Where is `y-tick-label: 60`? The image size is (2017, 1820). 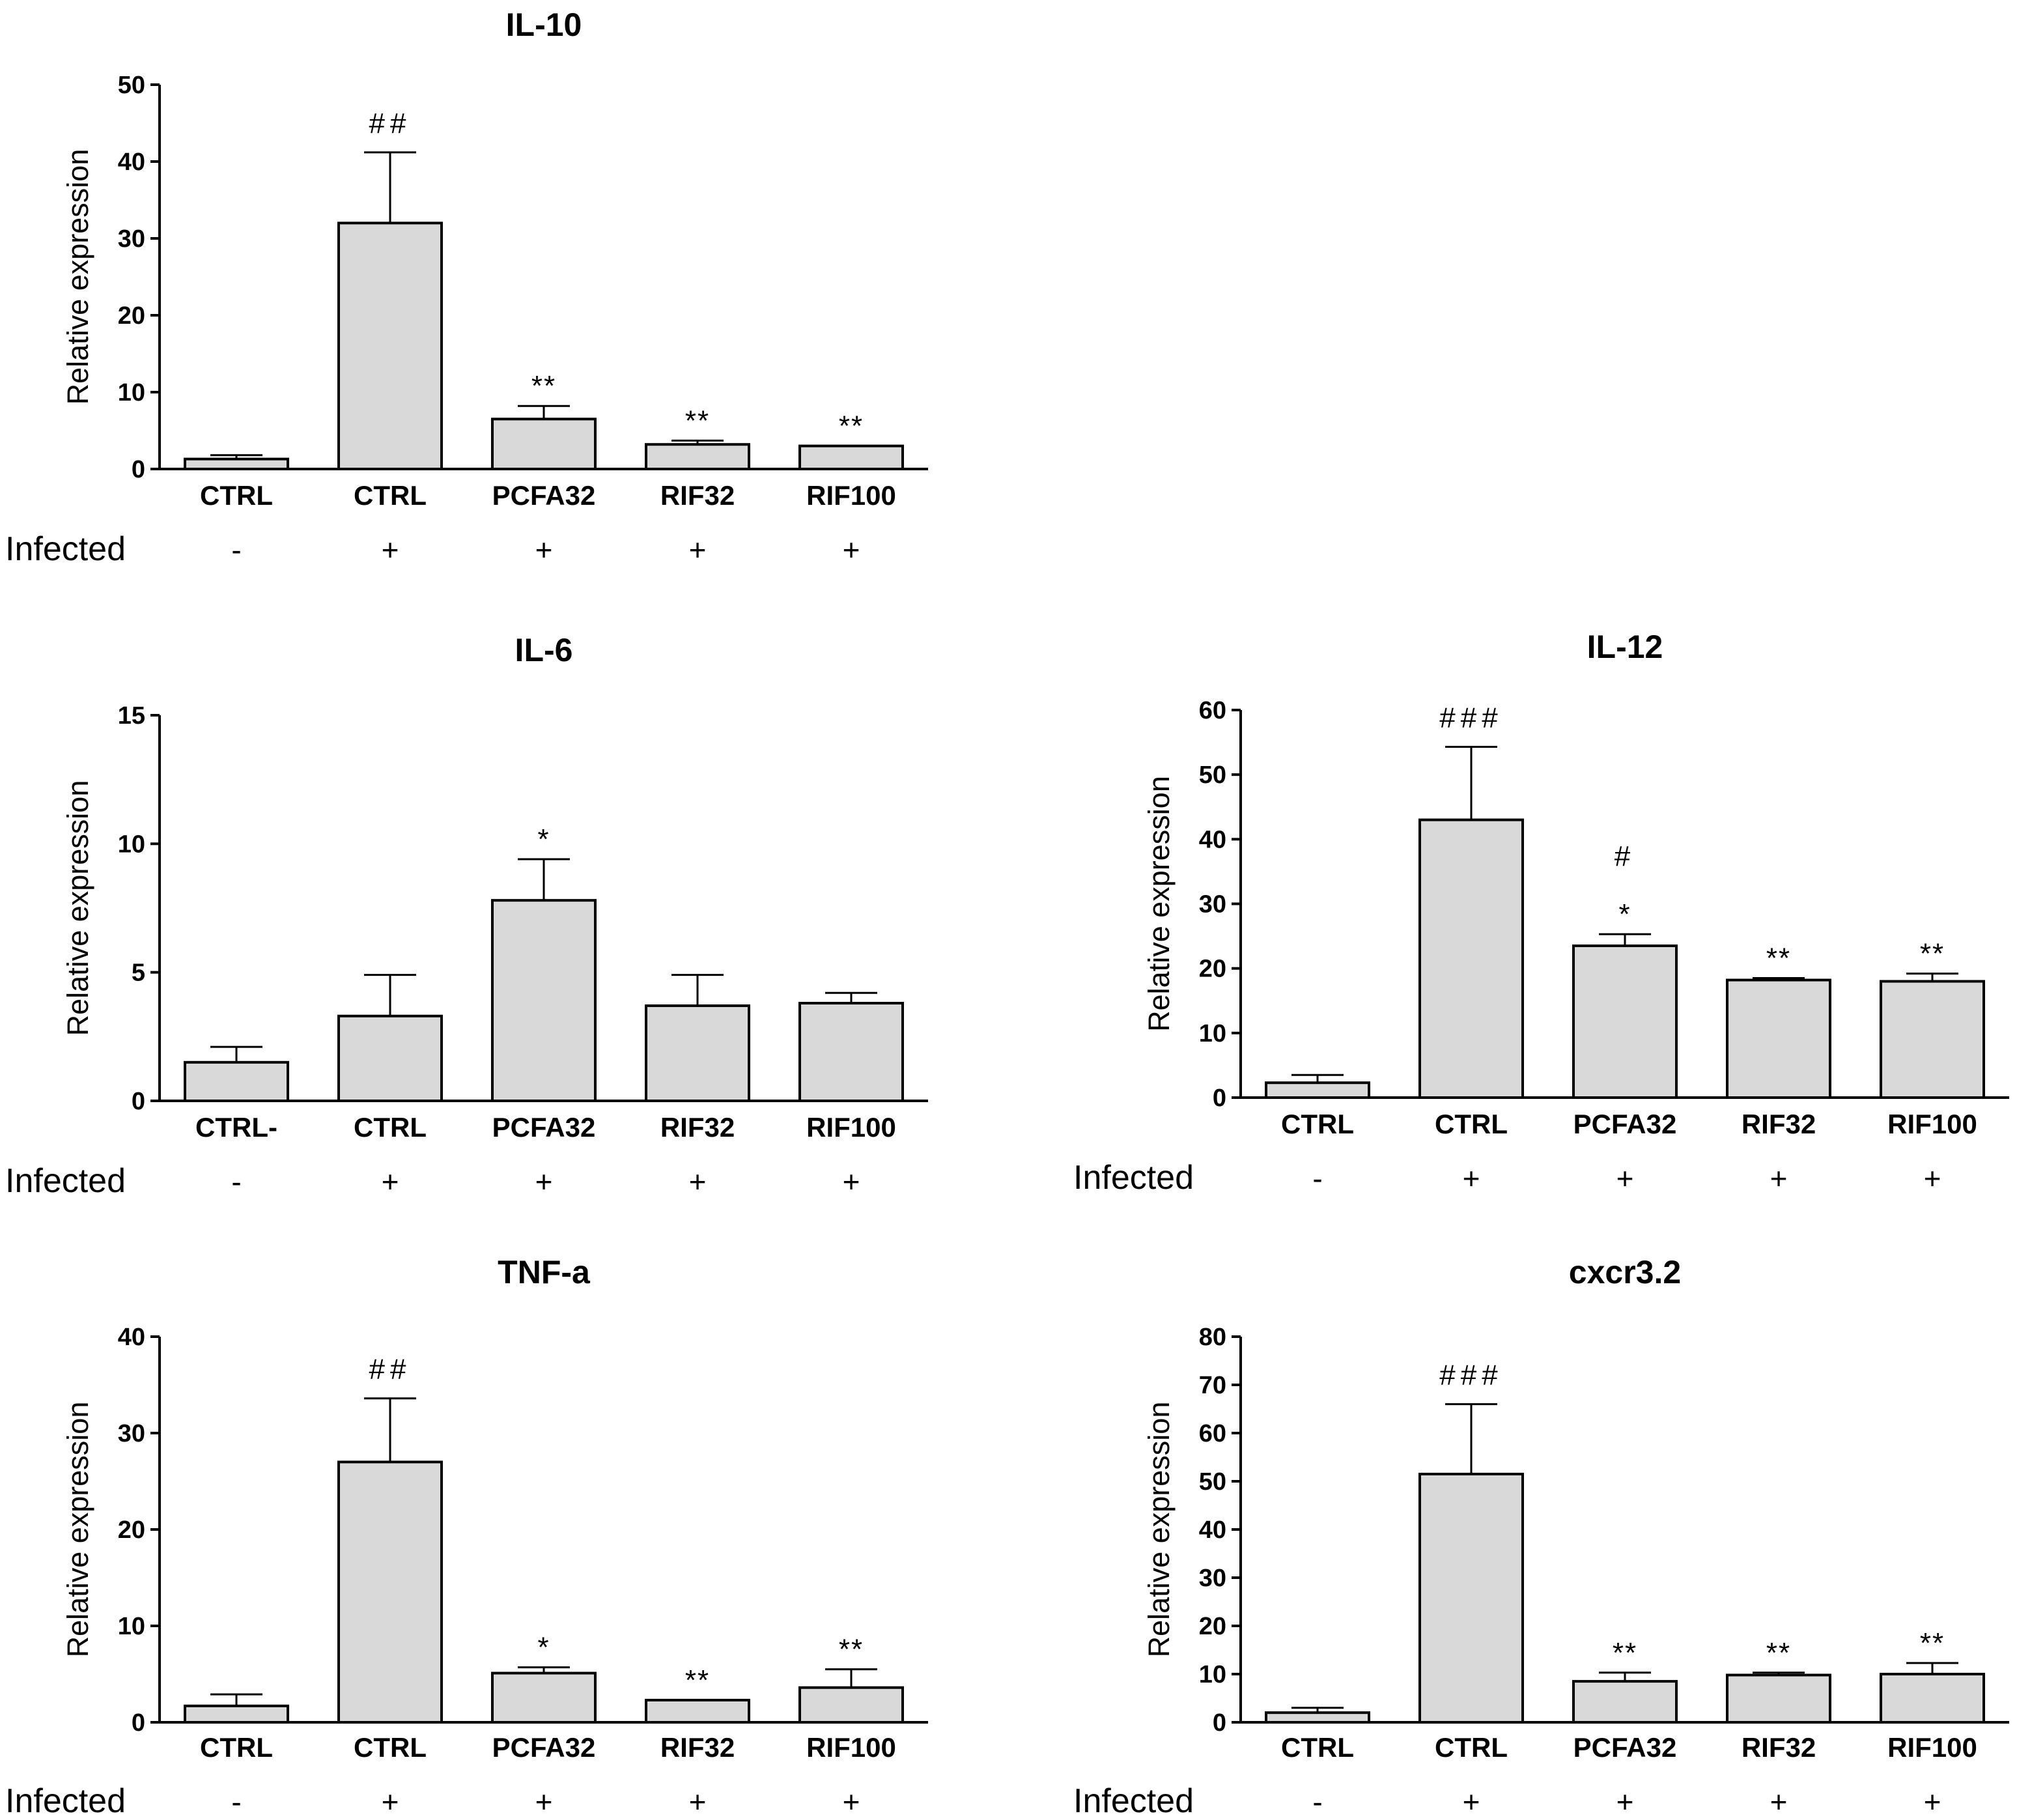 y-tick-label: 60 is located at coordinates (1212, 1433).